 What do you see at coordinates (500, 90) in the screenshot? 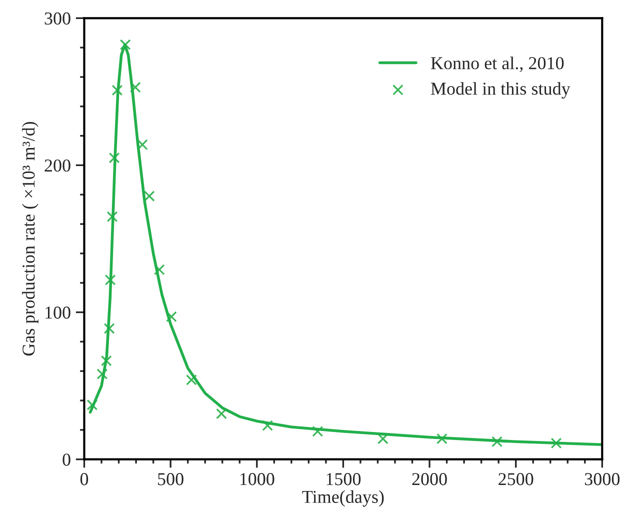
I see `legend-label: Model in this study` at bounding box center [500, 90].